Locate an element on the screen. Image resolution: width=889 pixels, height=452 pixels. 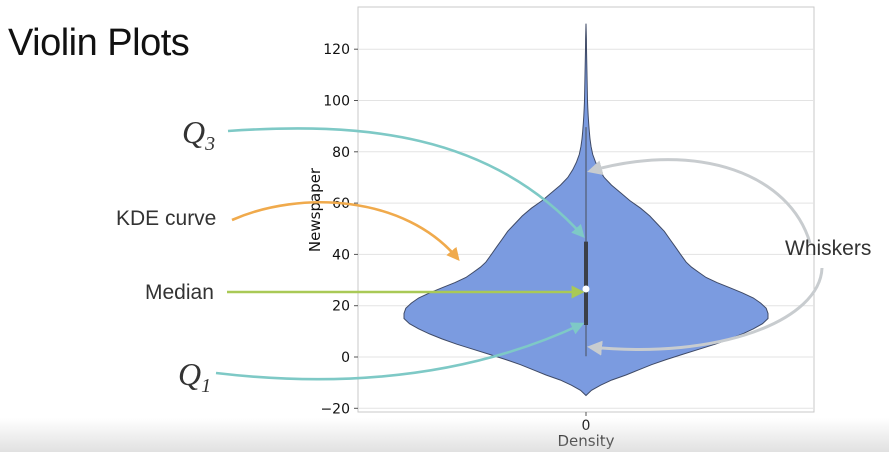
whisker-bottom-arrow is located at coordinates (705, 311).